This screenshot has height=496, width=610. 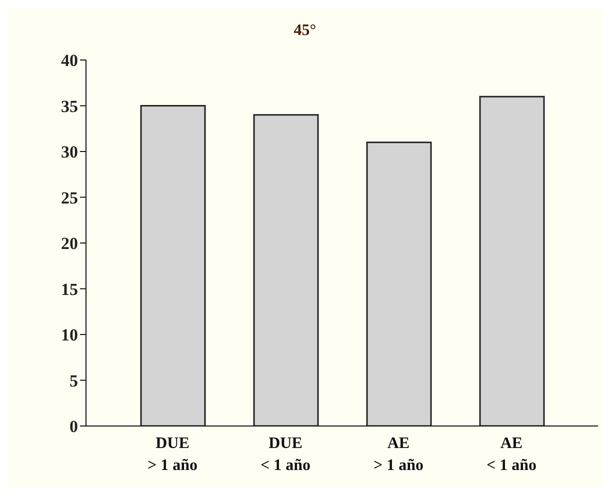 I want to click on x-tick-label: DUE > 1 año, so click(x=172, y=454).